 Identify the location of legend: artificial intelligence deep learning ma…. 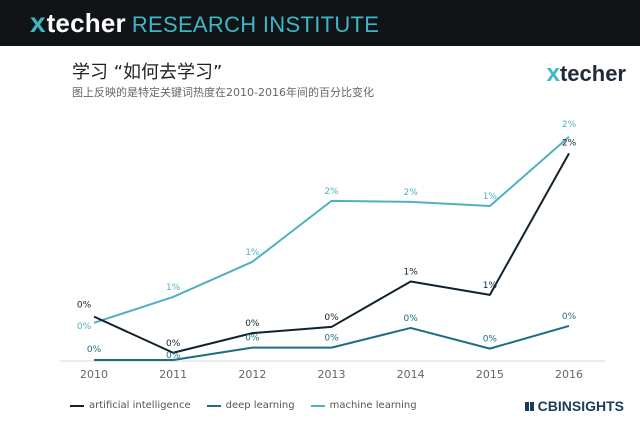
(243, 405).